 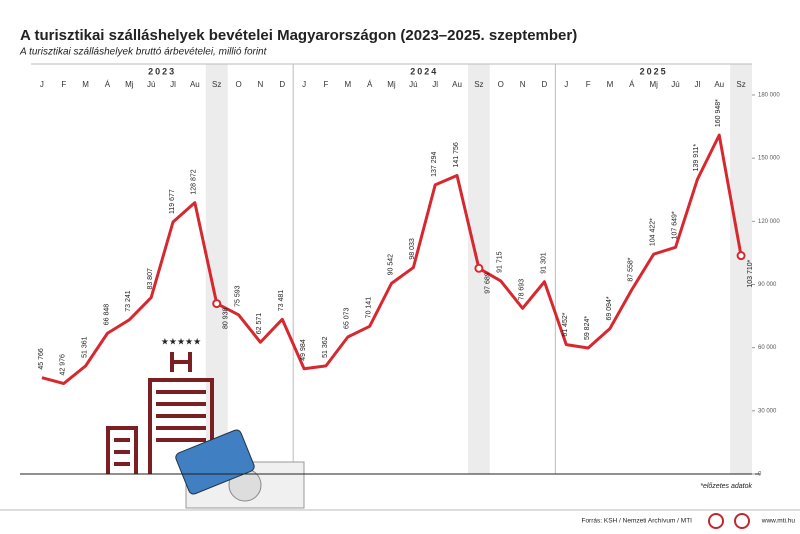 I want to click on value-label: 104 422*, so click(x=653, y=232).